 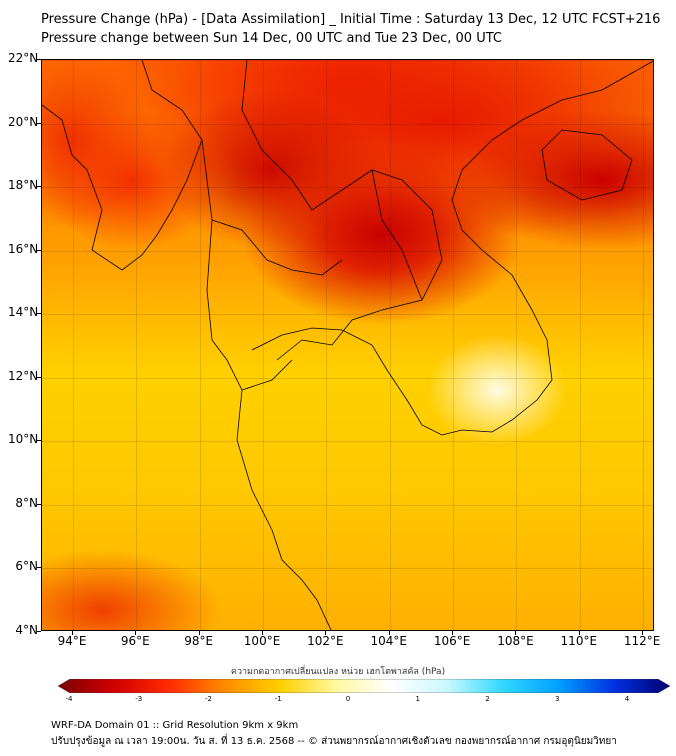 What do you see at coordinates (452, 641) in the screenshot?
I see `lon-label: 106°E` at bounding box center [452, 641].